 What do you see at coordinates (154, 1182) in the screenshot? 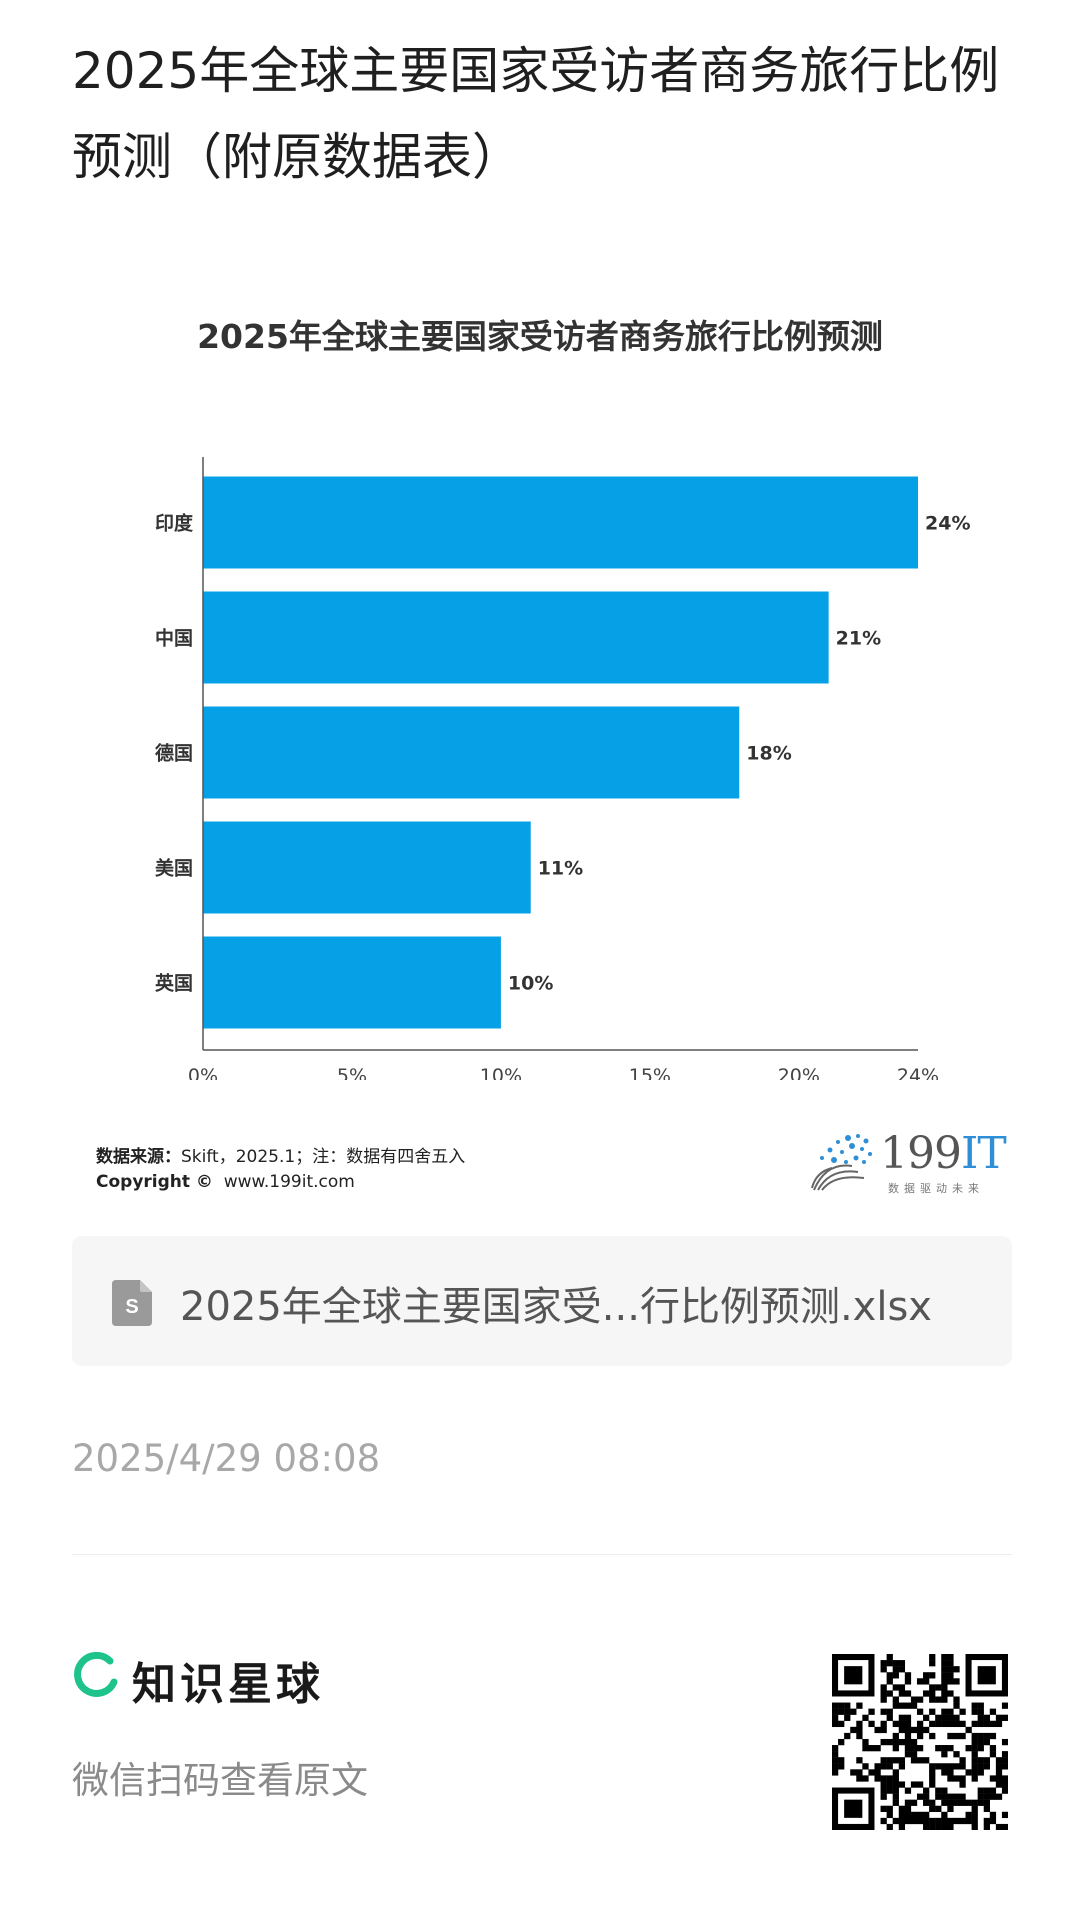
I see `copyright-label: Copyright ©` at bounding box center [154, 1182].